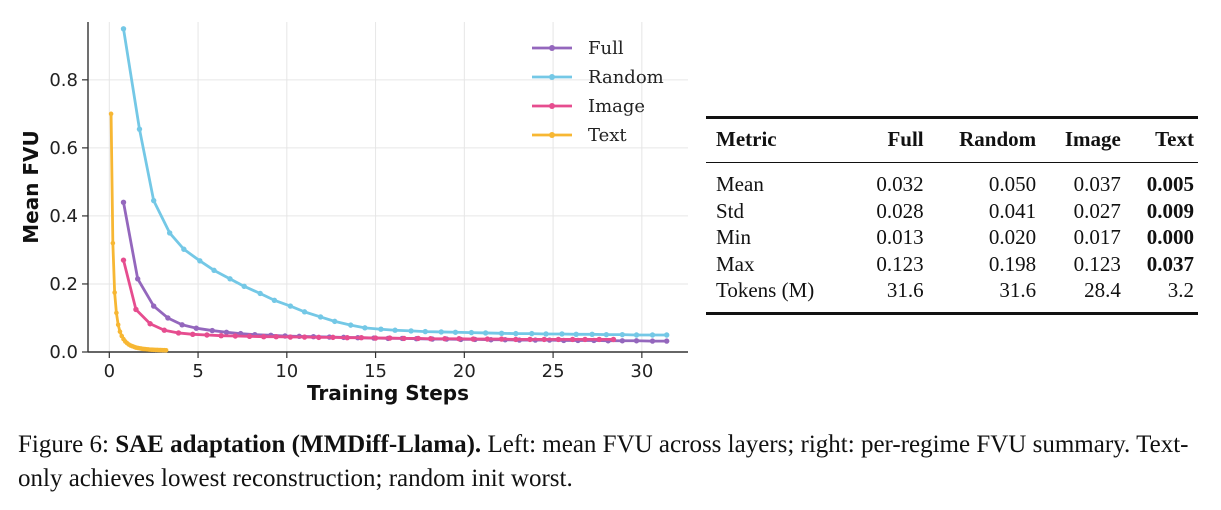 The height and width of the screenshot is (510, 1221). I want to click on caption-title: SAE adaptation (MMDiff-Llama)., so click(298, 444).